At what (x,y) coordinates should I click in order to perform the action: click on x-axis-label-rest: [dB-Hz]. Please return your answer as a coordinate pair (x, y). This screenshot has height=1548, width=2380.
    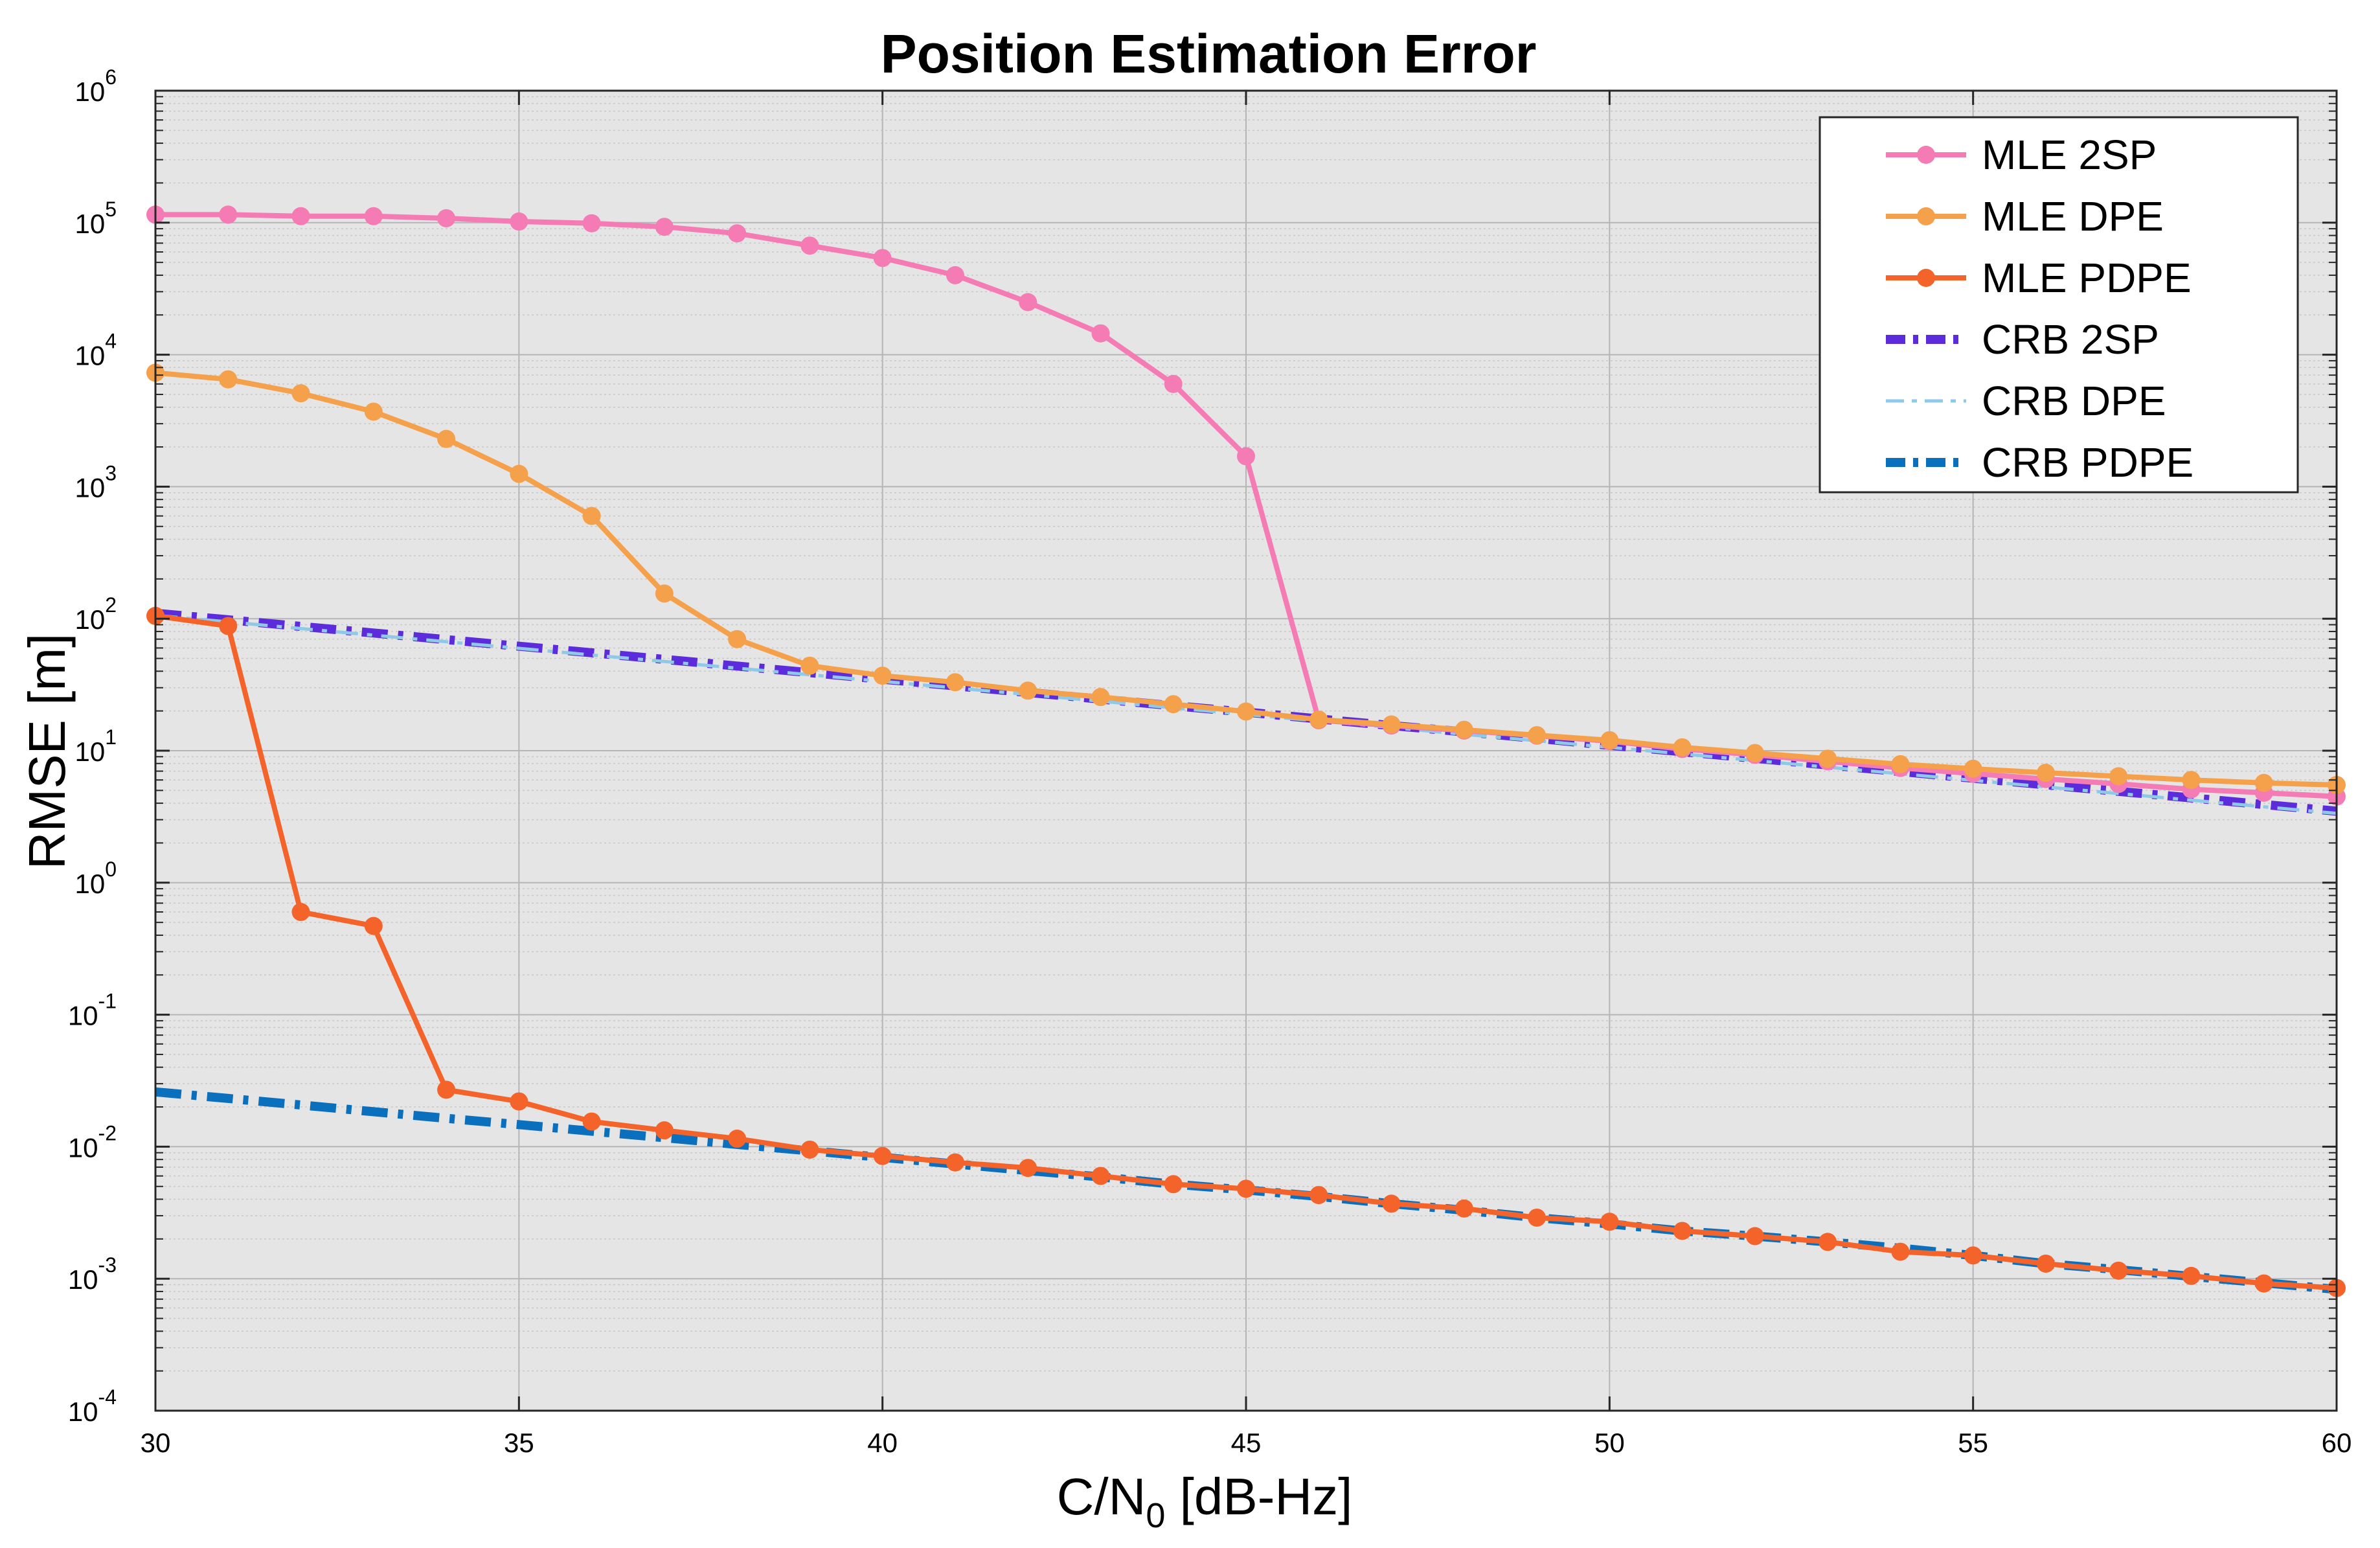
    Looking at the image, I should click on (1259, 1496).